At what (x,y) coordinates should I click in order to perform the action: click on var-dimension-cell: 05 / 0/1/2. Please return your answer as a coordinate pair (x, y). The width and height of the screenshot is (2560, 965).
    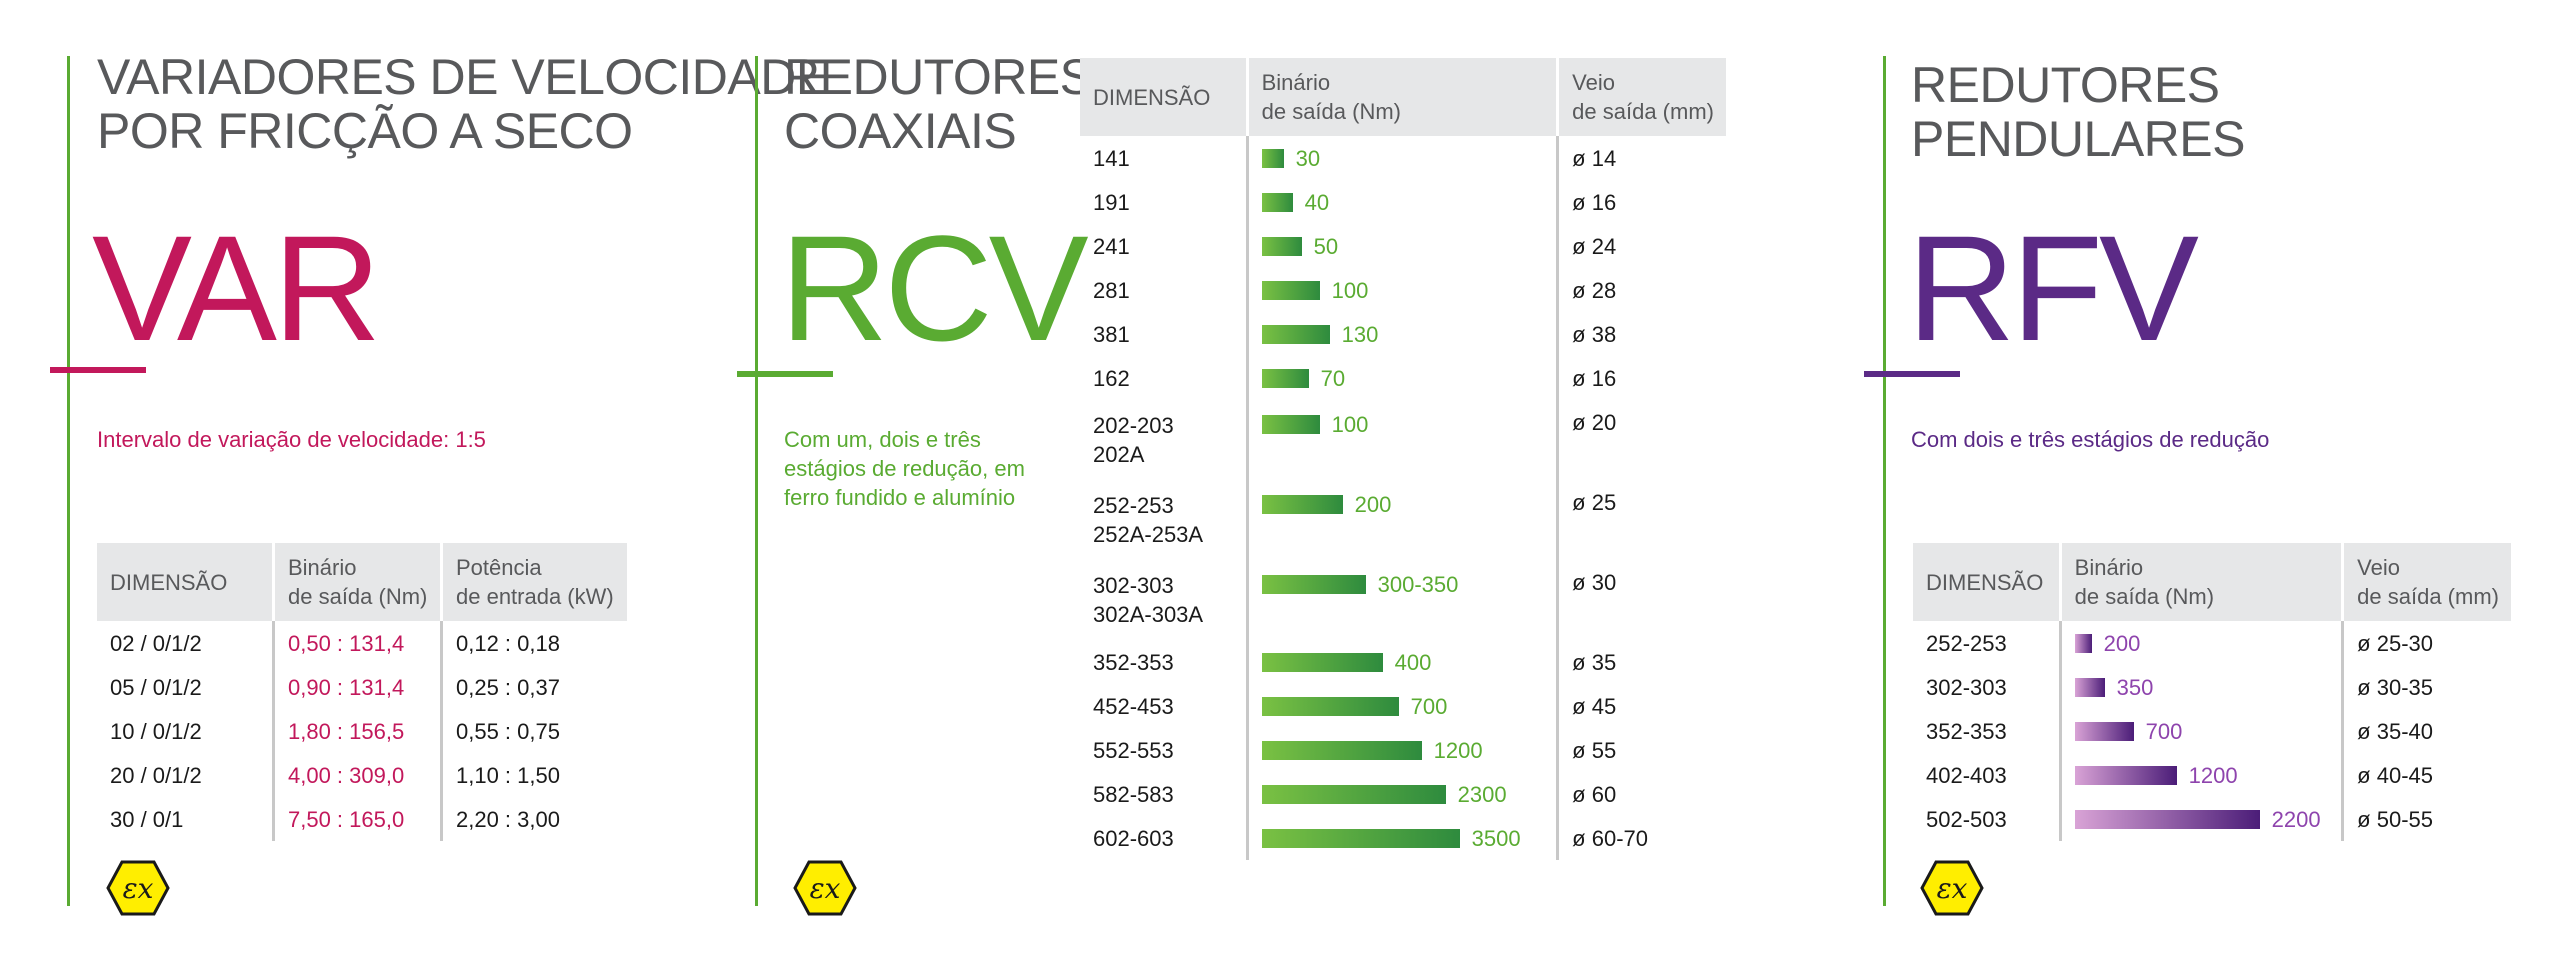
    Looking at the image, I should click on (156, 687).